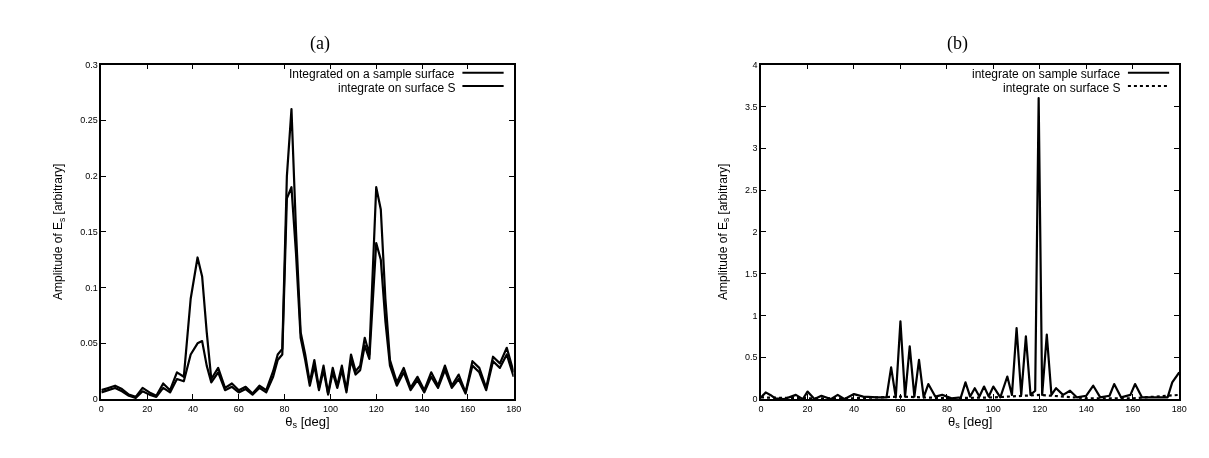 The height and width of the screenshot is (458, 1209). Describe the element at coordinates (751, 273) in the screenshot. I see `y-tick-label: 1.5` at that location.